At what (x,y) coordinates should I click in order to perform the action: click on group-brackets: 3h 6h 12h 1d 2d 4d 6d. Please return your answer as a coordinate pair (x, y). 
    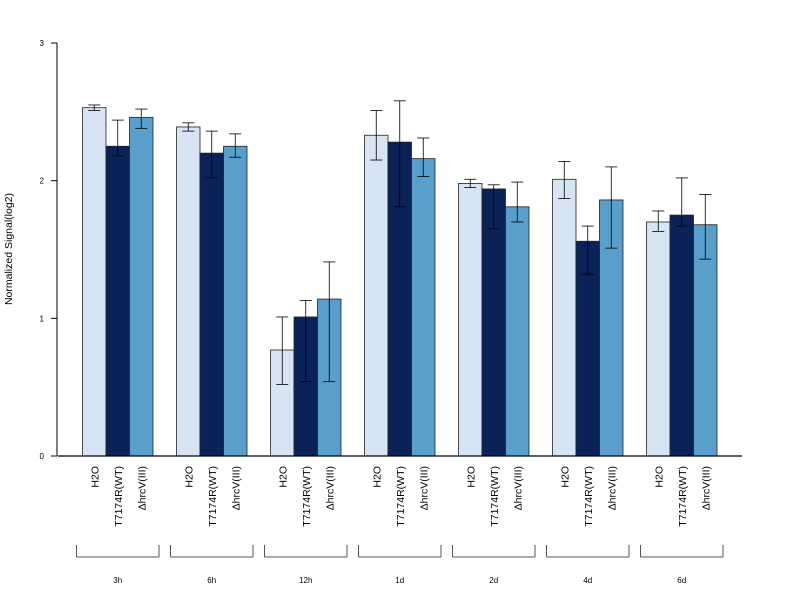
    Looking at the image, I should click on (400, 565).